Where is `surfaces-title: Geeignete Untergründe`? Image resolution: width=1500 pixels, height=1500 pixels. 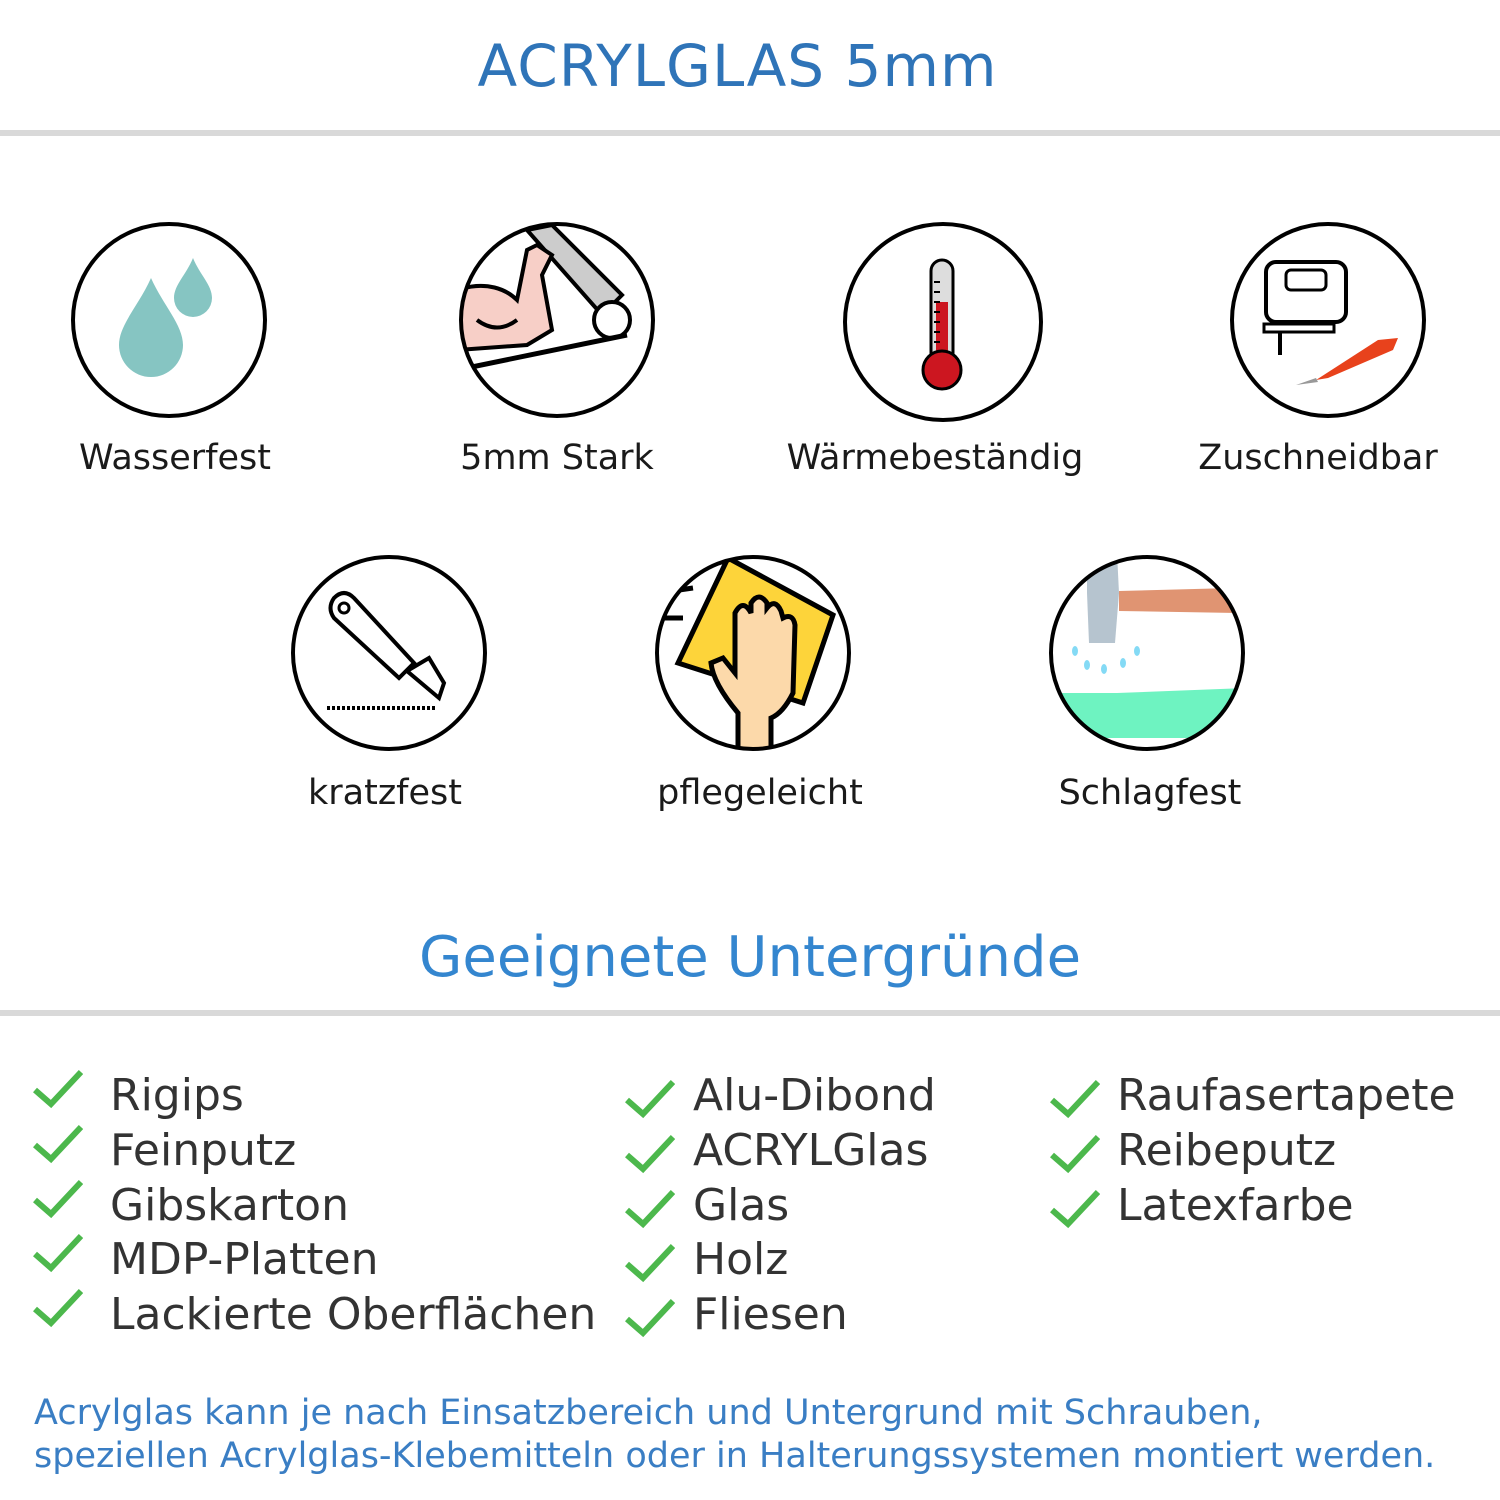
surfaces-title: Geeignete Untergründe is located at coordinates (750, 957).